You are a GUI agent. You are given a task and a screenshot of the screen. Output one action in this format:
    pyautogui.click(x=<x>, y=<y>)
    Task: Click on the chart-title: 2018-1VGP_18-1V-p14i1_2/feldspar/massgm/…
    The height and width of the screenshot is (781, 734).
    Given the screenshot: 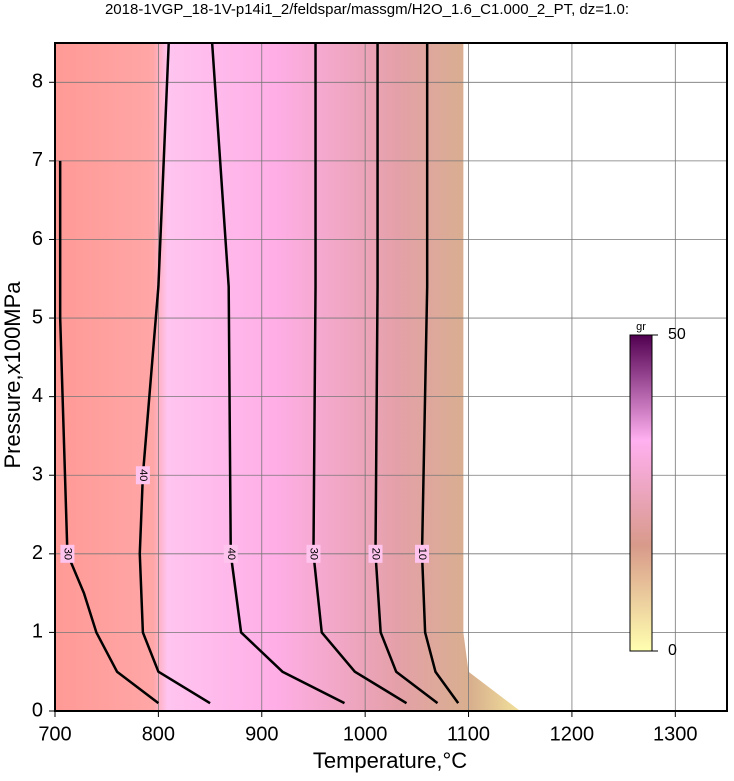 What is the action you would take?
    pyautogui.click(x=367, y=9)
    